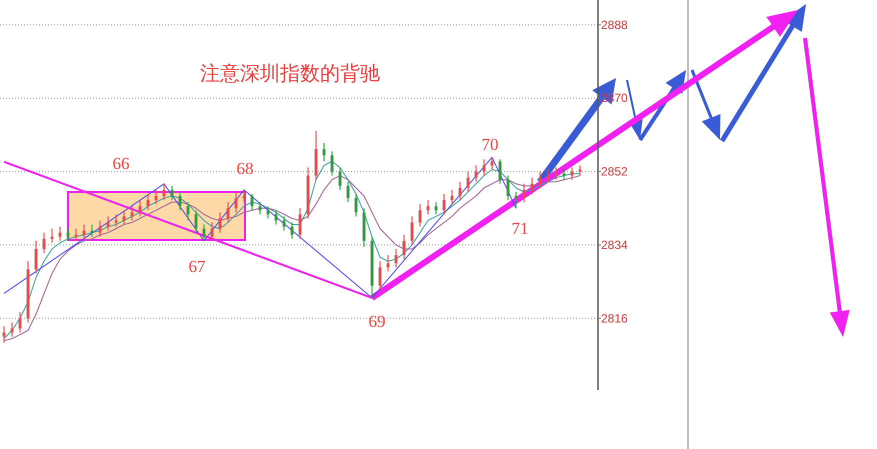 The width and height of the screenshot is (877, 449). Describe the element at coordinates (614, 25) in the screenshot. I see `y-tick-label: 2888` at that location.